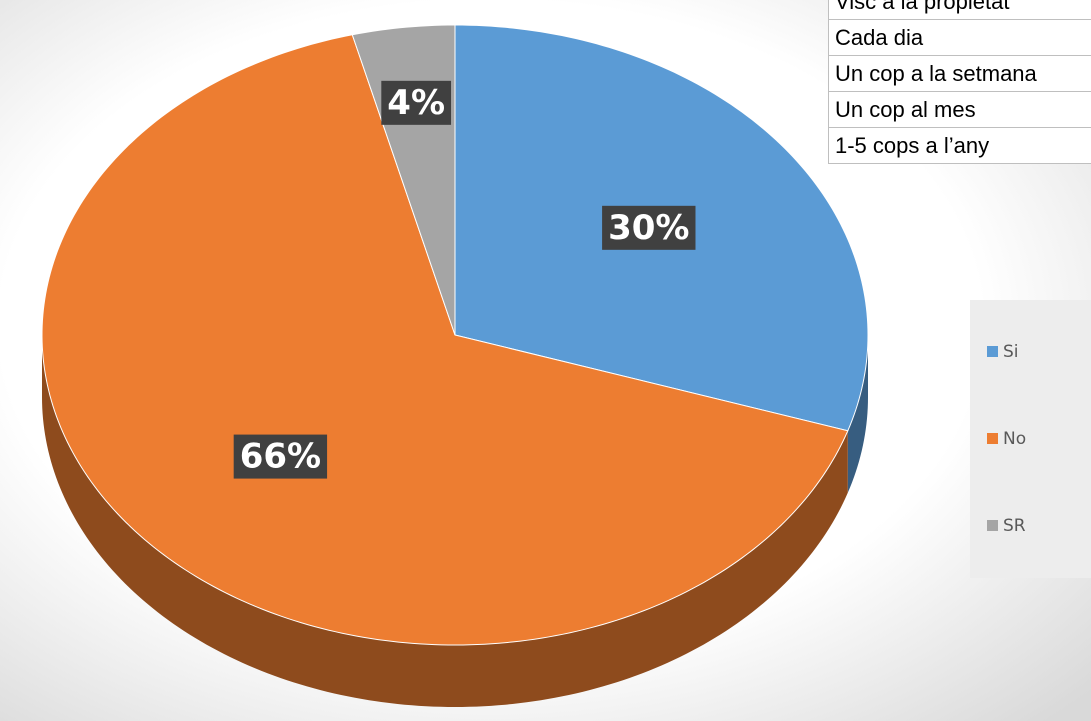  What do you see at coordinates (1011, 352) in the screenshot?
I see `legend-label: Si` at bounding box center [1011, 352].